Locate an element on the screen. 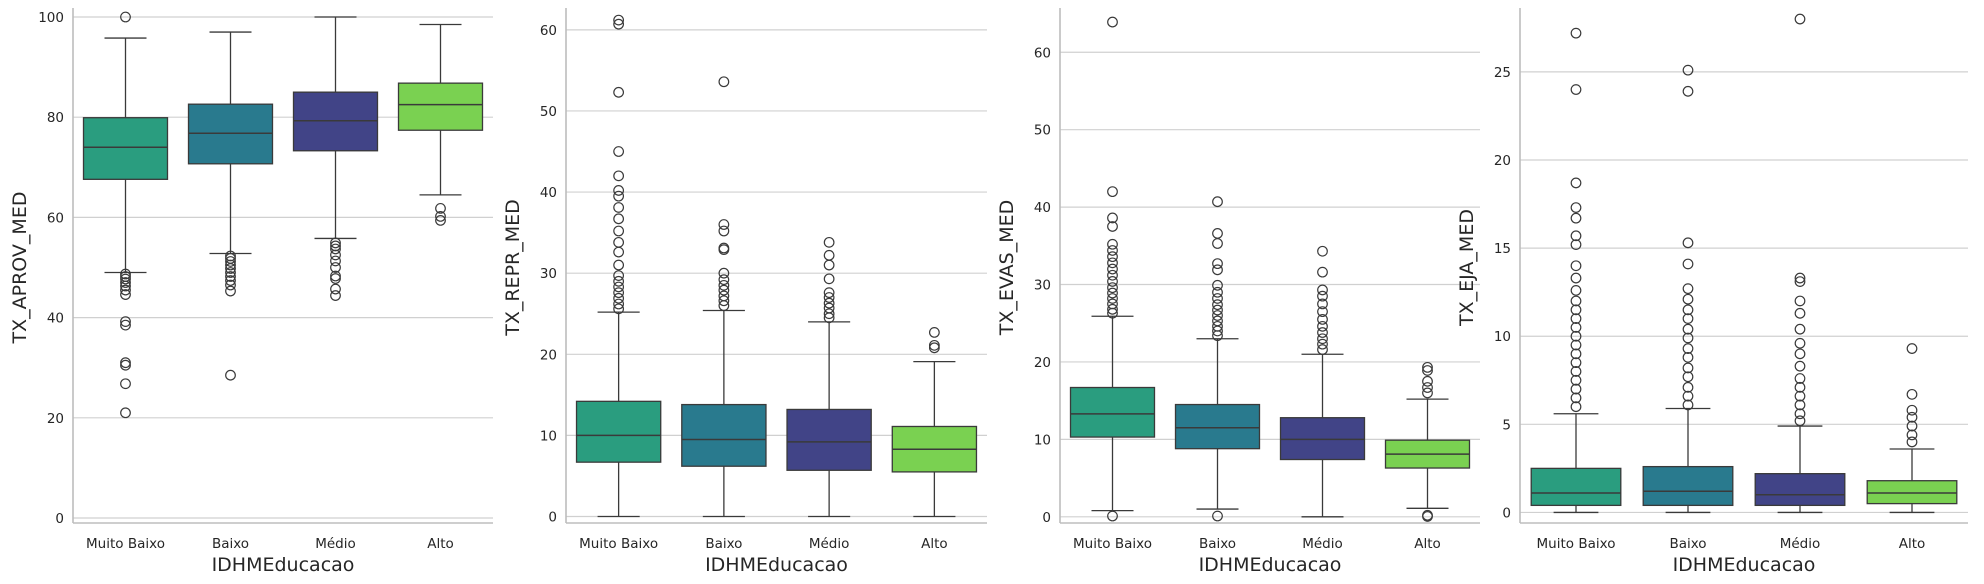 This screenshot has width=1984, height=584. x-tick-label: Baixo is located at coordinates (230, 544).